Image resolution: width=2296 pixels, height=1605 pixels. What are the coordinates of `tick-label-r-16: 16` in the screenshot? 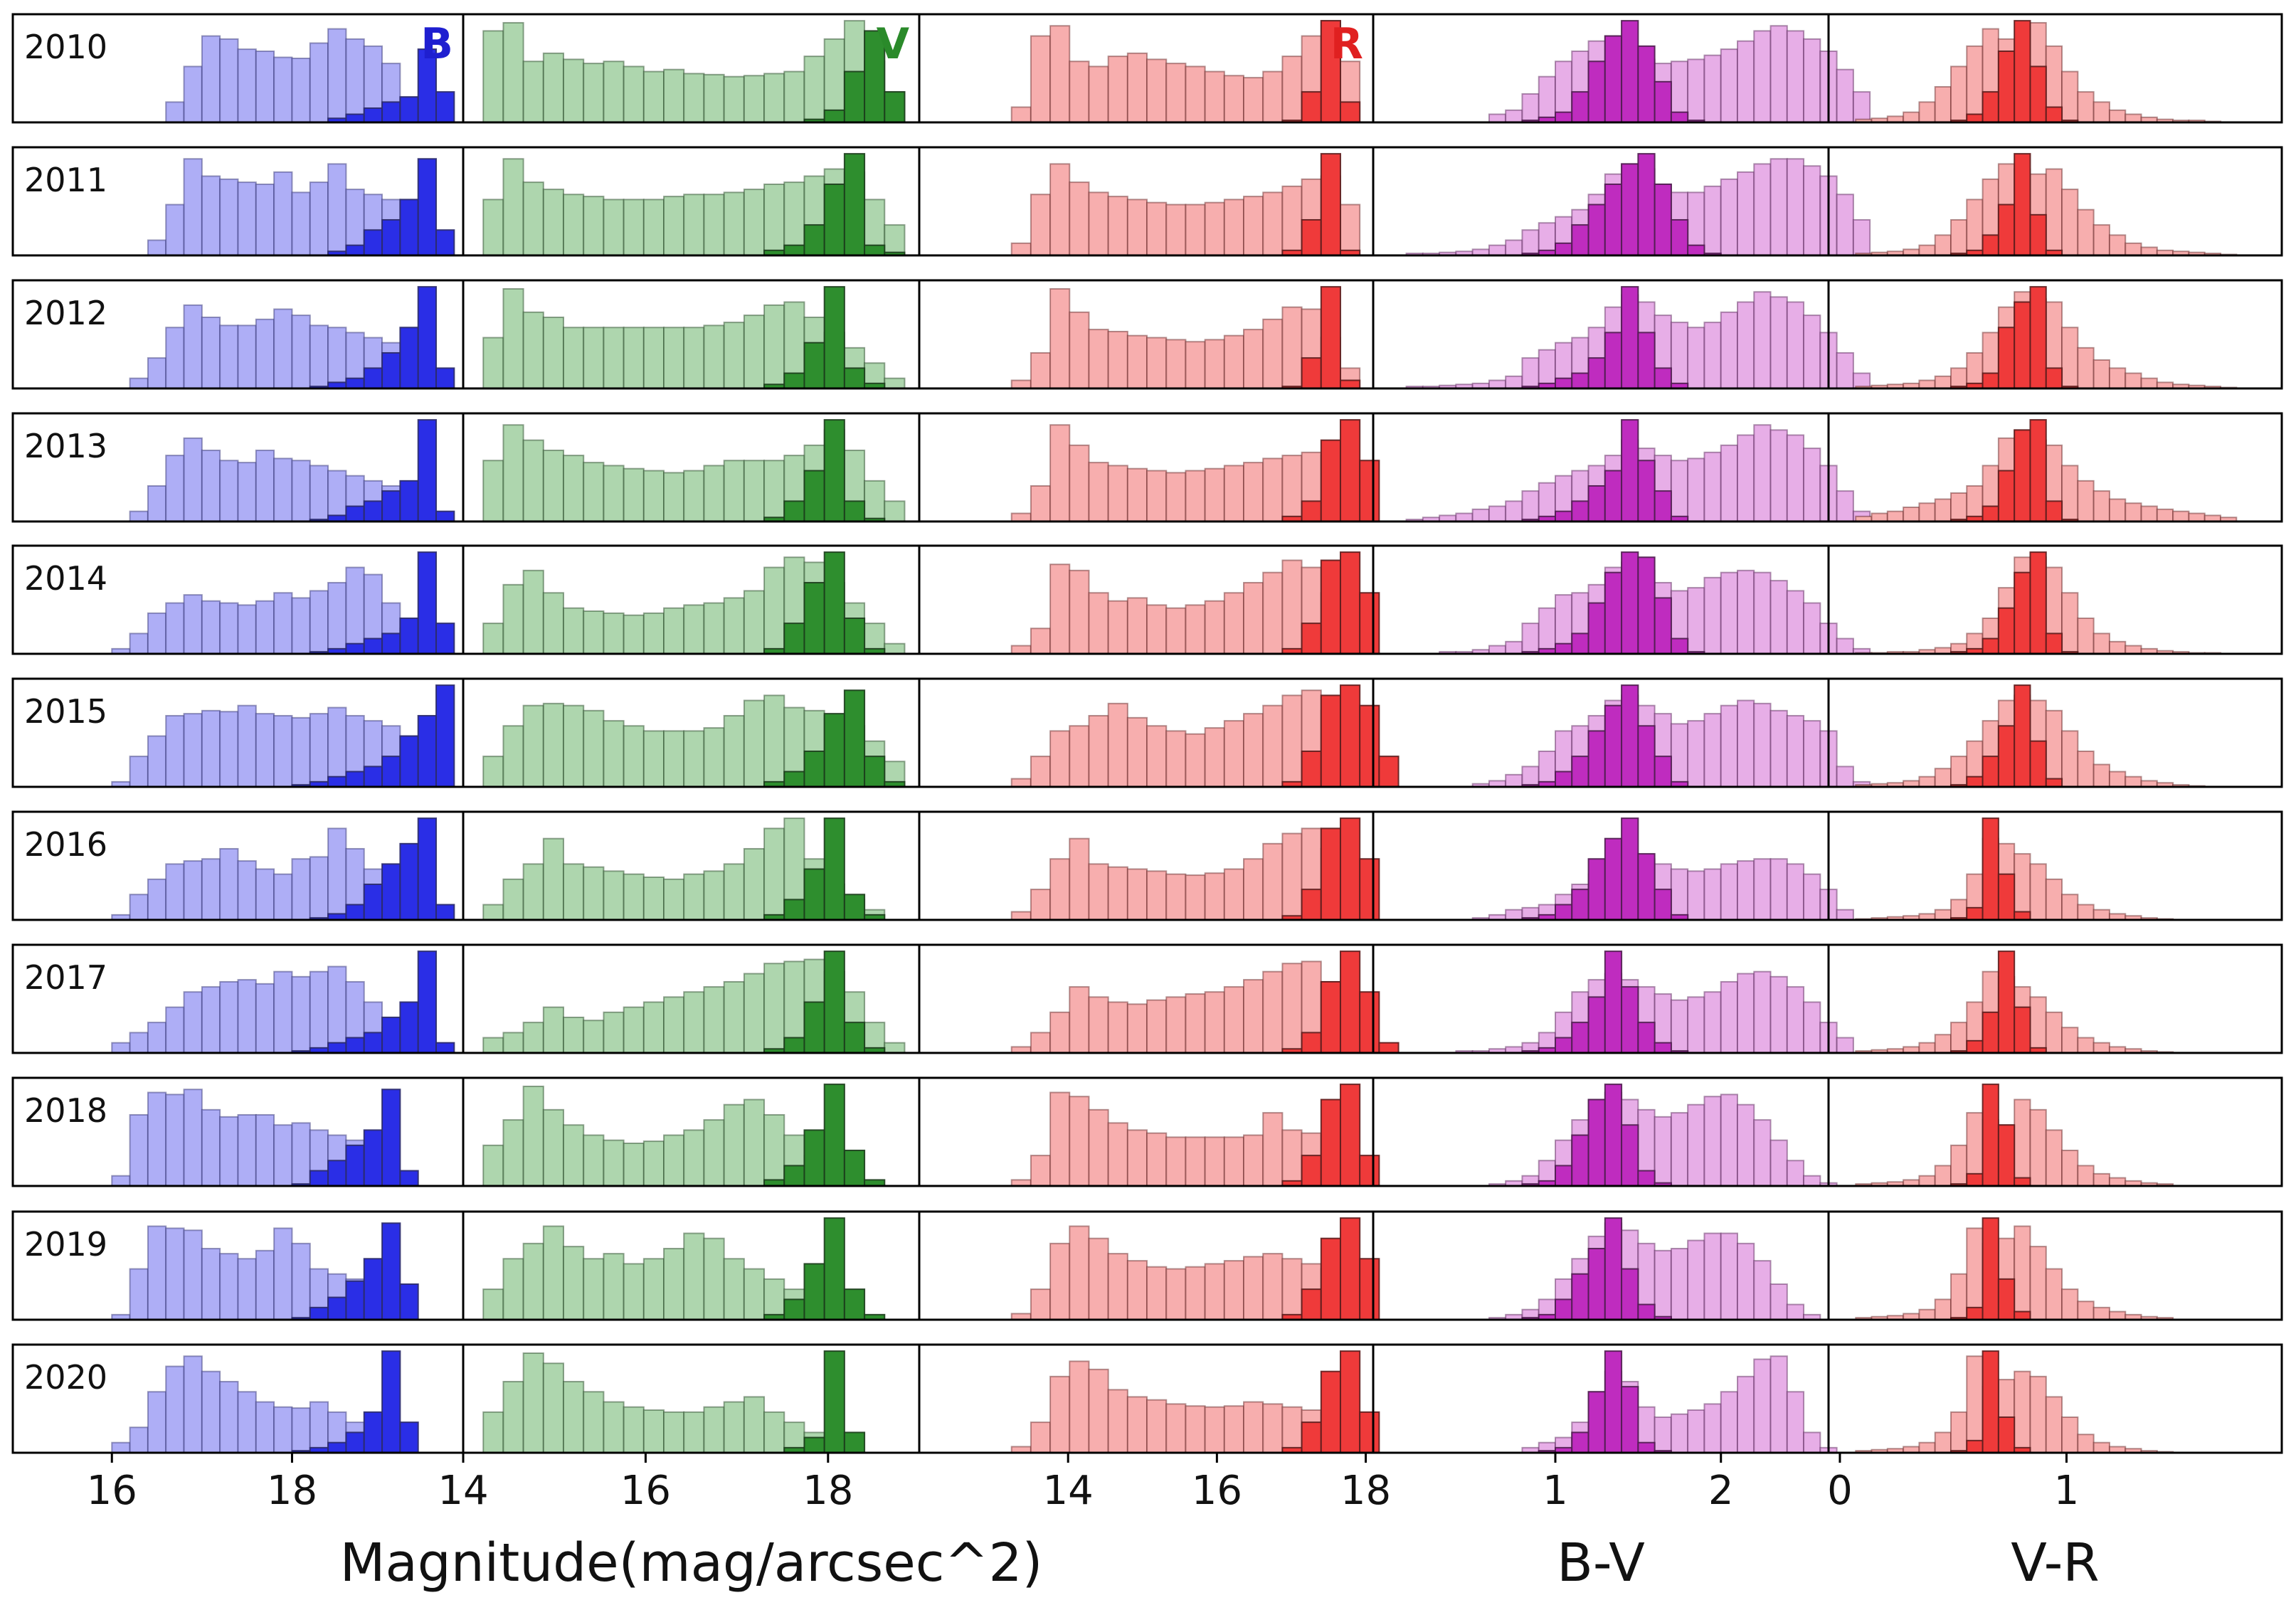 It's located at (1217, 1491).